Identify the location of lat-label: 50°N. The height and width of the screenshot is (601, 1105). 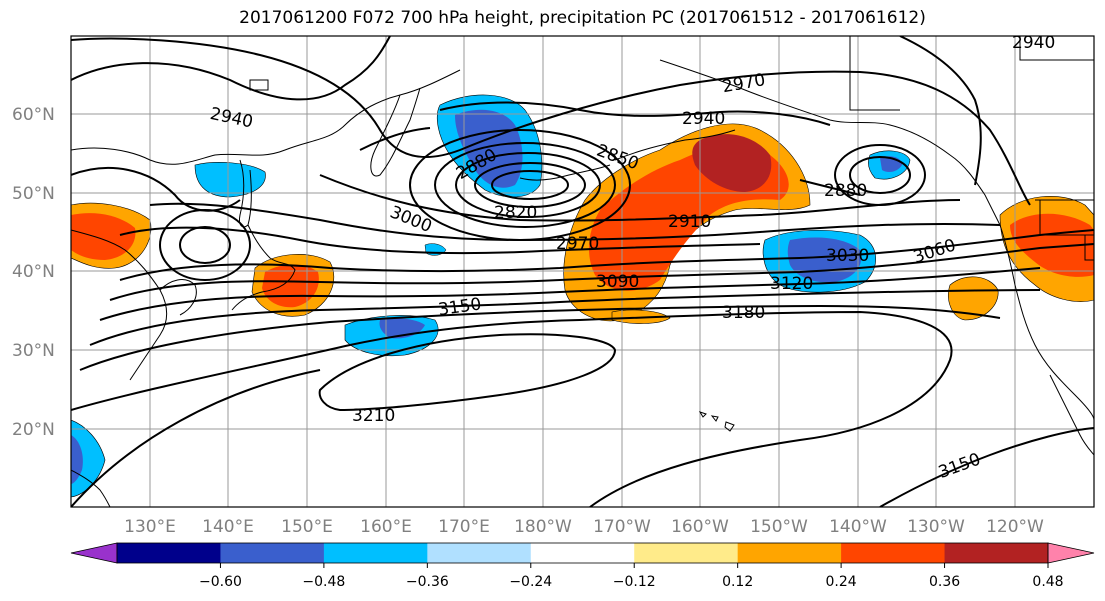
(33, 194).